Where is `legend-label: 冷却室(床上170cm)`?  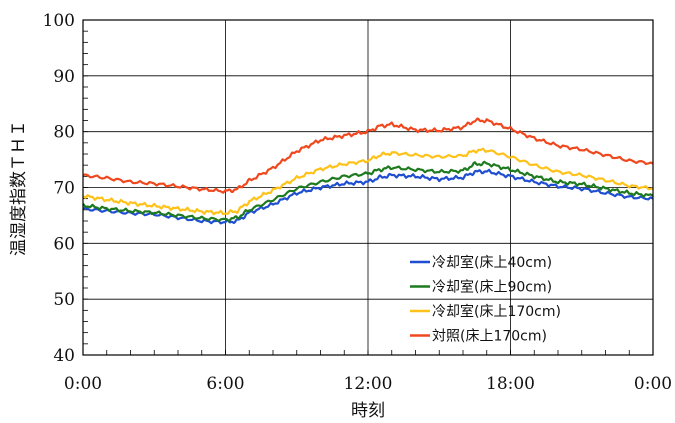
legend-label: 冷却室(床上170cm) is located at coordinates (496, 311).